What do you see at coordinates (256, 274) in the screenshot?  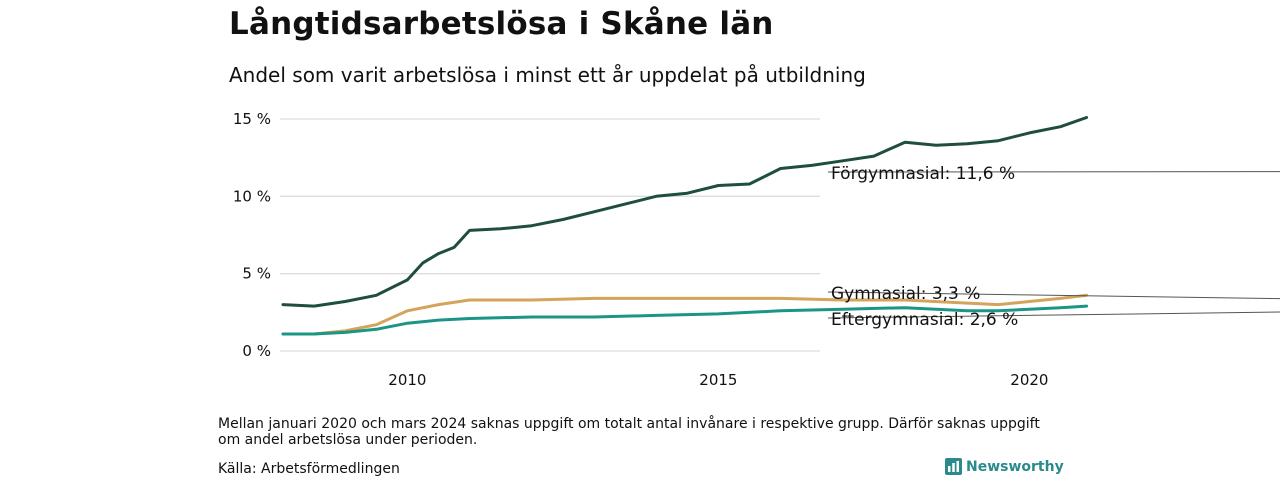 I see `y-tick-label: 5 %` at bounding box center [256, 274].